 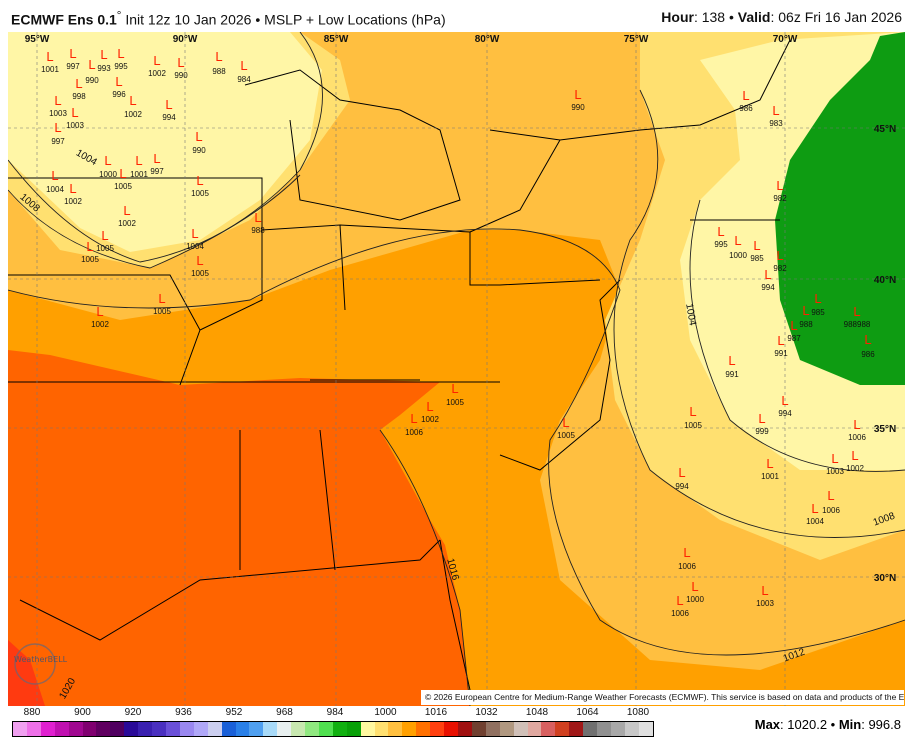 What do you see at coordinates (807, 724) in the screenshot?
I see `max-value: 1020.2` at bounding box center [807, 724].